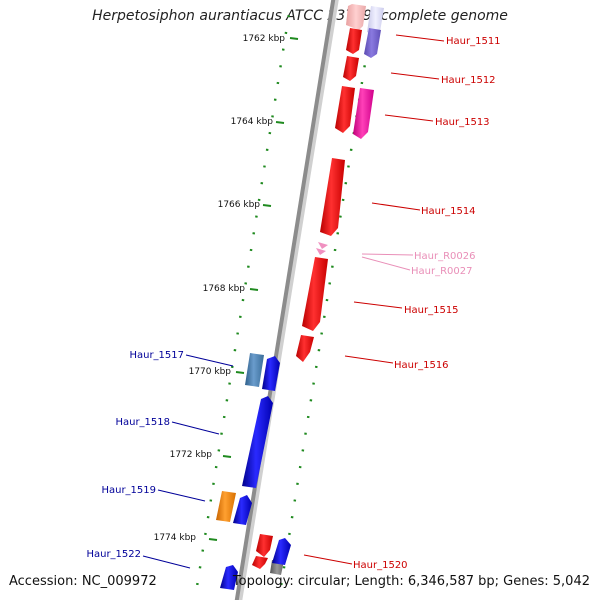  What do you see at coordinates (323, 245) in the screenshot?
I see `gene-haur-r0026` at bounding box center [323, 245].